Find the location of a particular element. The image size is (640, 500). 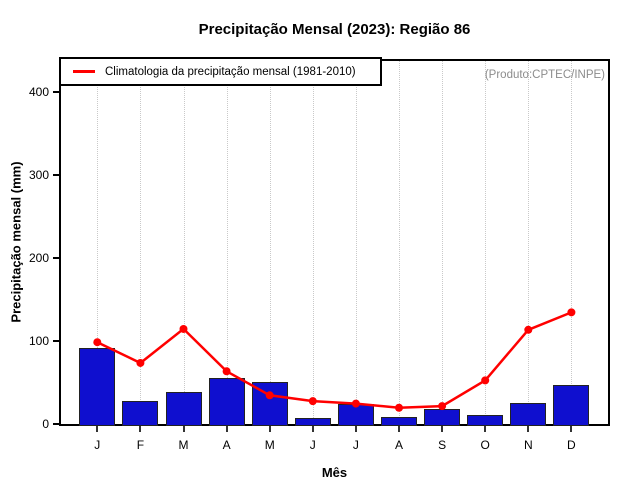

line-point-M2 is located at coordinates (183, 328).